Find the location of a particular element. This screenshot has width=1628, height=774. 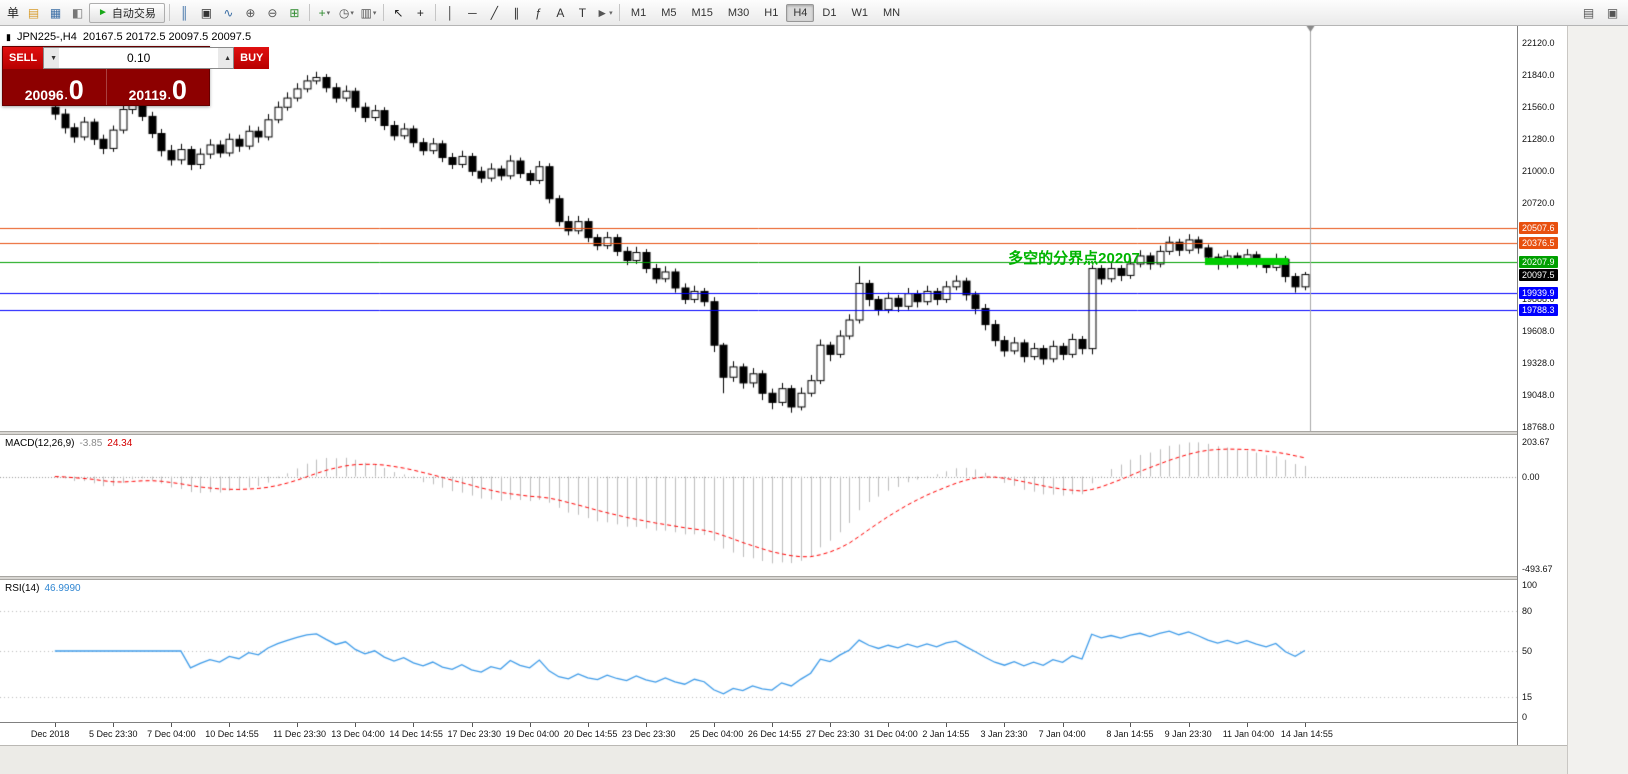

time-axis-label: 13 Dec 04:00 is located at coordinates (358, 734).